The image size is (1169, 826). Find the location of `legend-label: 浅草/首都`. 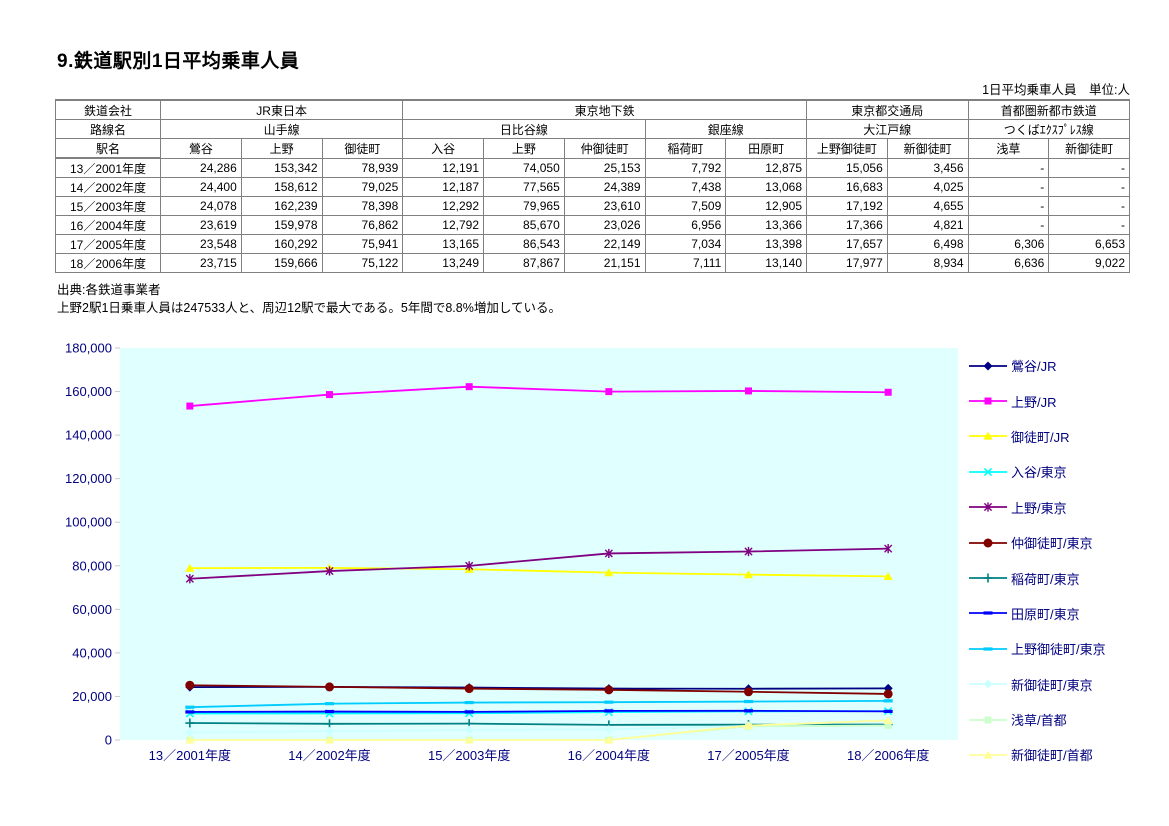

legend-label: 浅草/首都 is located at coordinates (1039, 721).